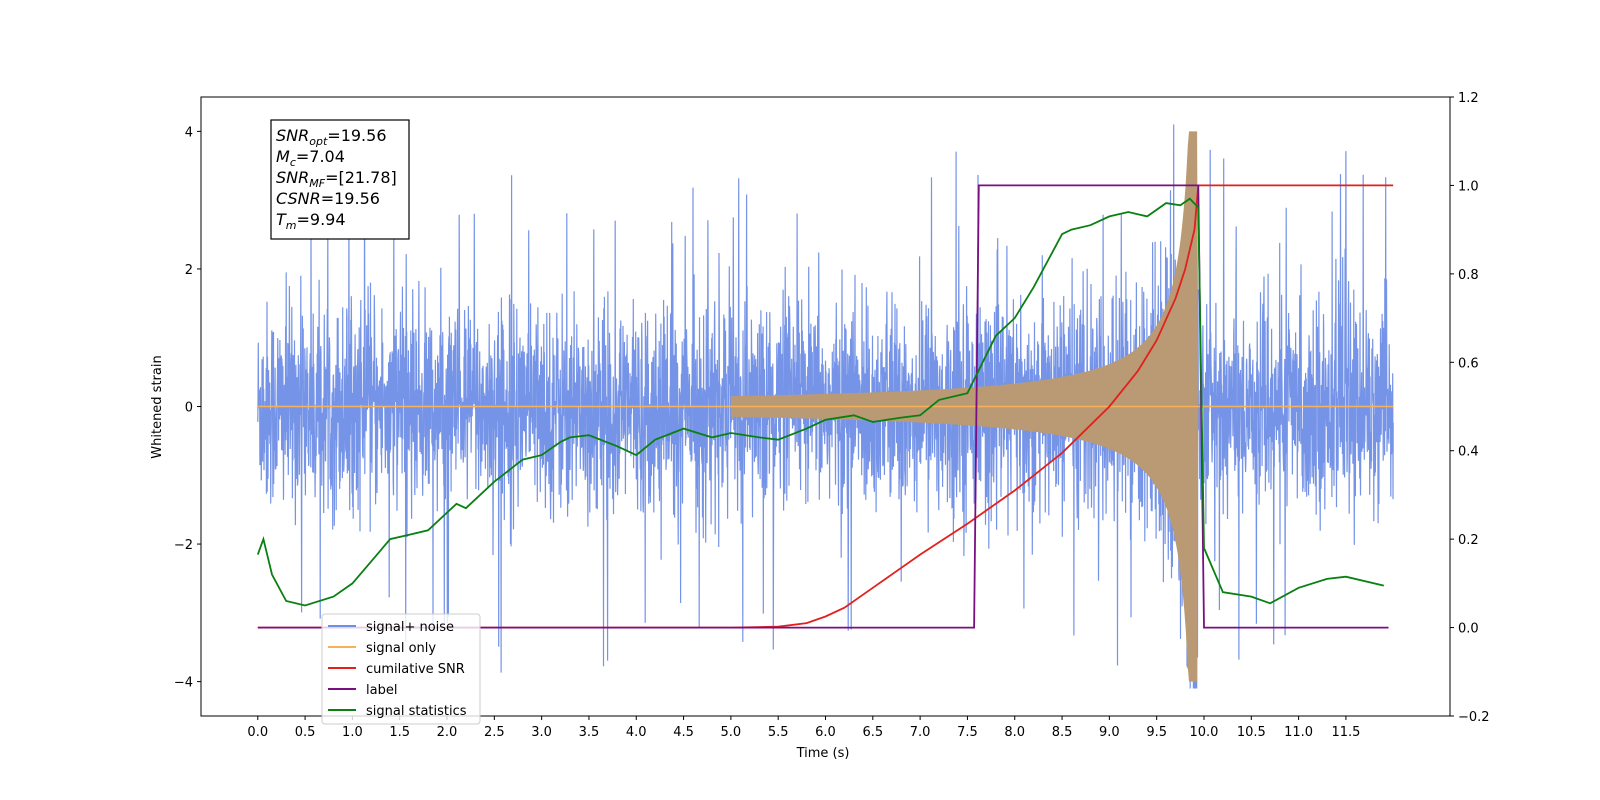 The image size is (1600, 800). I want to click on legend-label: signal statistics, so click(416, 711).